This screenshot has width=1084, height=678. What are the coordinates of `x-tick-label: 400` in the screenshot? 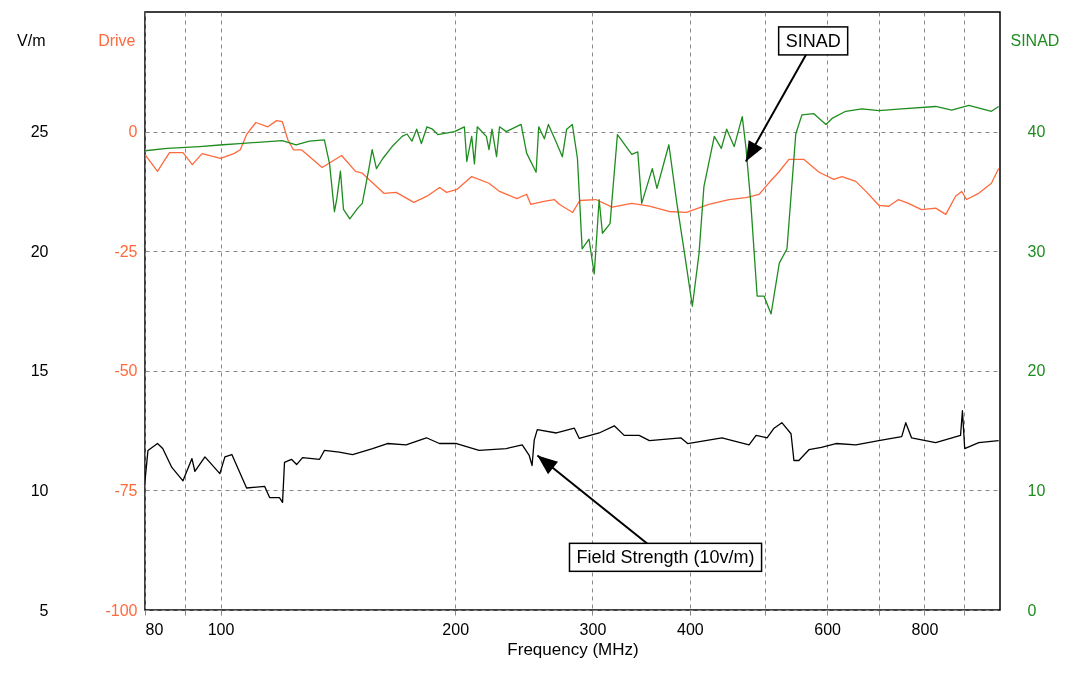 It's located at (690, 629).